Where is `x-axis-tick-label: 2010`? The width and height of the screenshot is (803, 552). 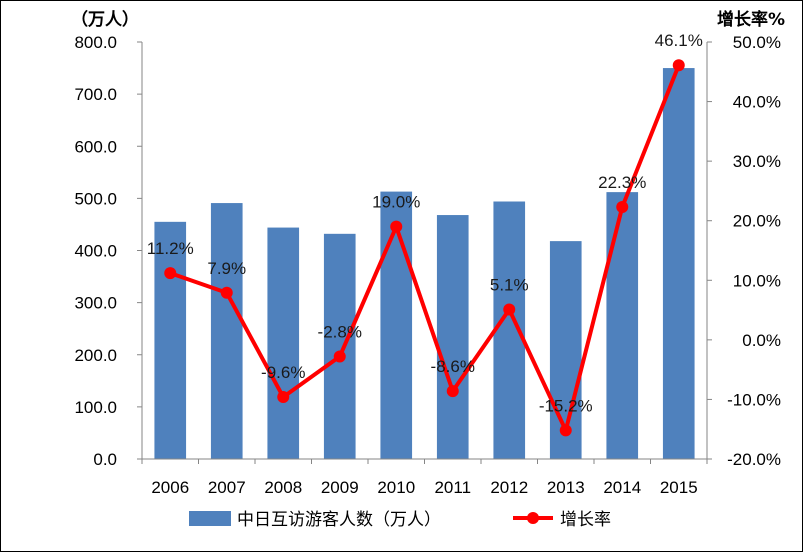 x-axis-tick-label: 2010 is located at coordinates (396, 487).